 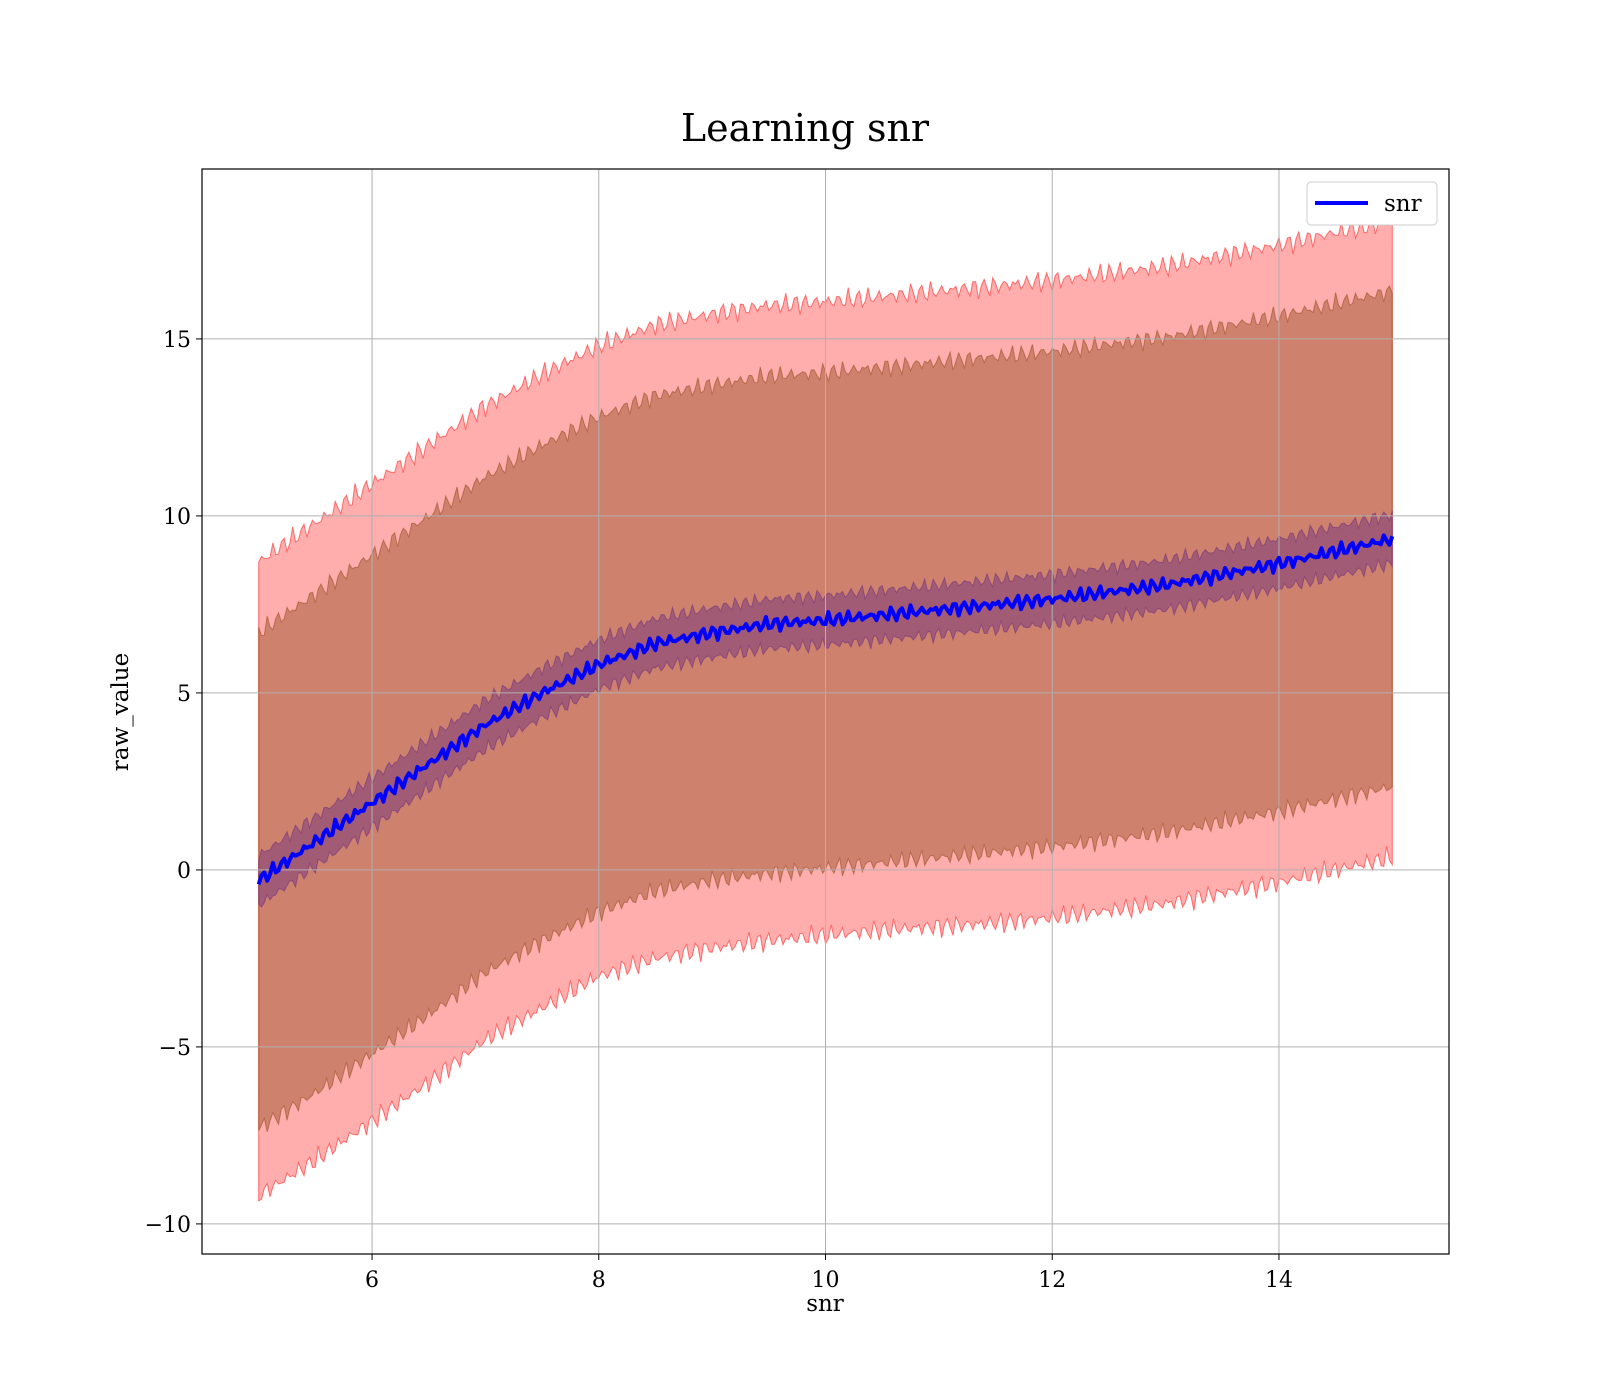 What do you see at coordinates (825, 1304) in the screenshot?
I see `x-axis-label: snr` at bounding box center [825, 1304].